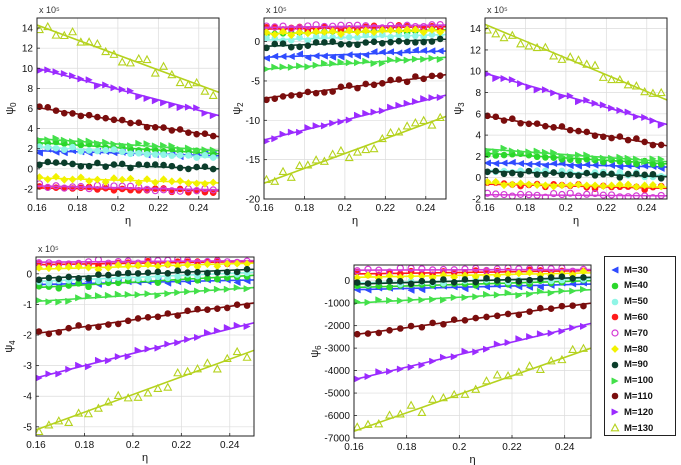 The width and height of the screenshot is (681, 465). Describe the element at coordinates (615, 396) in the screenshot. I see `legend-marker` at that location.